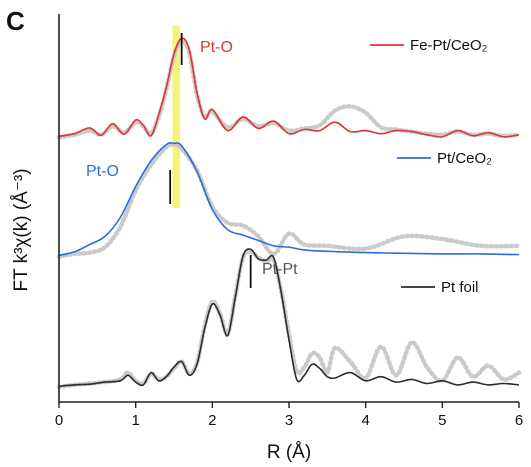  I want to click on x-axis-label: R (Å), so click(289, 452).